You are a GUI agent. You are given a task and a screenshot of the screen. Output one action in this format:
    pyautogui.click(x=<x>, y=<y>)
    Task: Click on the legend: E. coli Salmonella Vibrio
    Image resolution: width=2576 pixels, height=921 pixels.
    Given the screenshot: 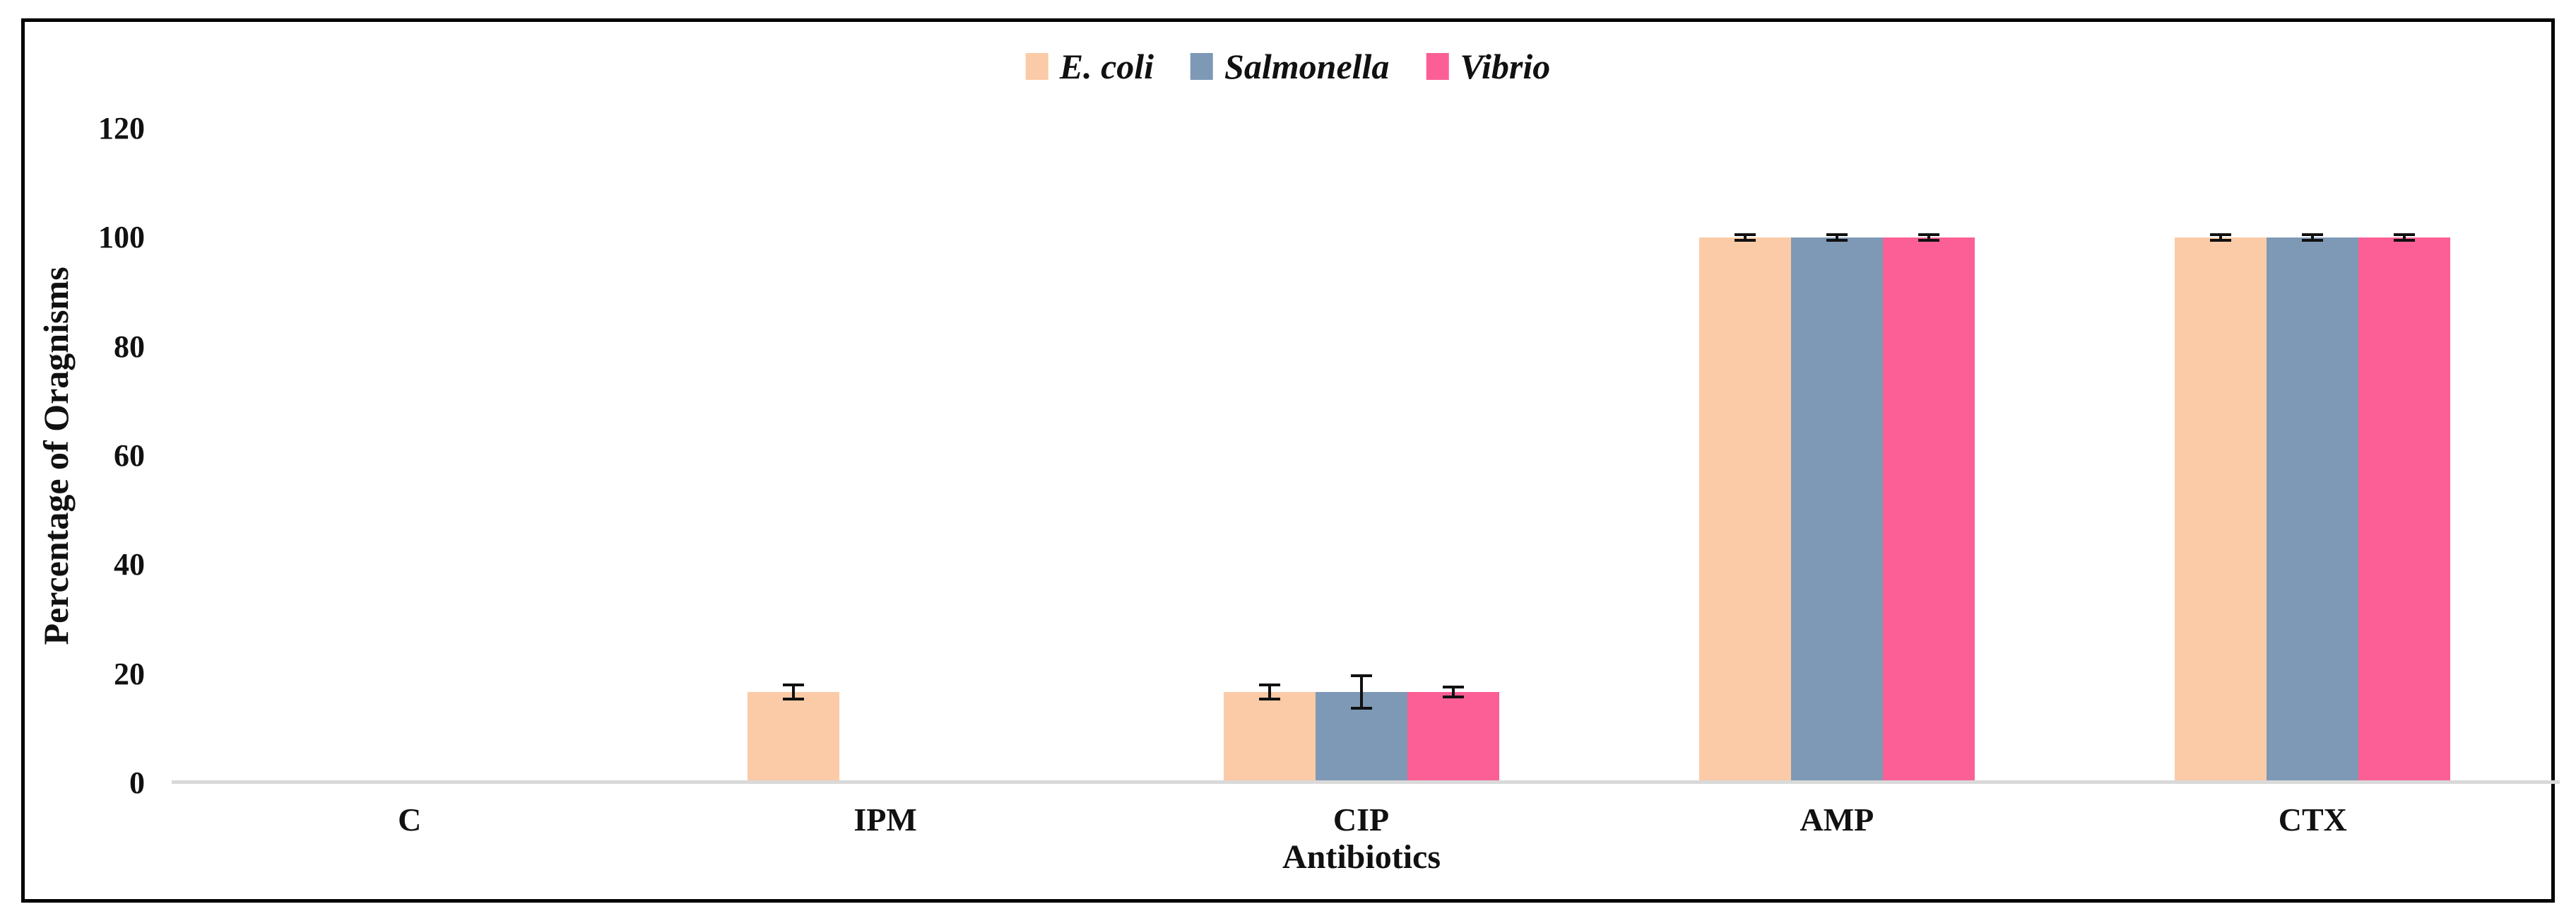 What is the action you would take?
    pyautogui.click(x=1287, y=66)
    